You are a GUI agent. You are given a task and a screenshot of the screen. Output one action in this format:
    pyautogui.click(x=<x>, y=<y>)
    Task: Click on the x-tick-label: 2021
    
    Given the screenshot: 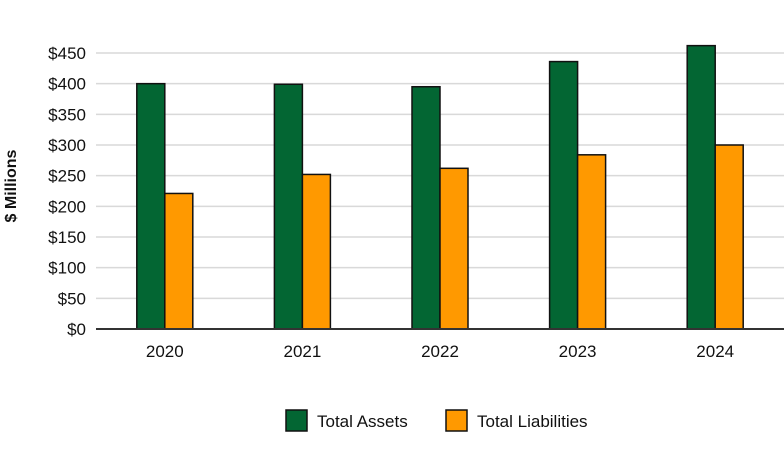 What is the action you would take?
    pyautogui.click(x=302, y=351)
    